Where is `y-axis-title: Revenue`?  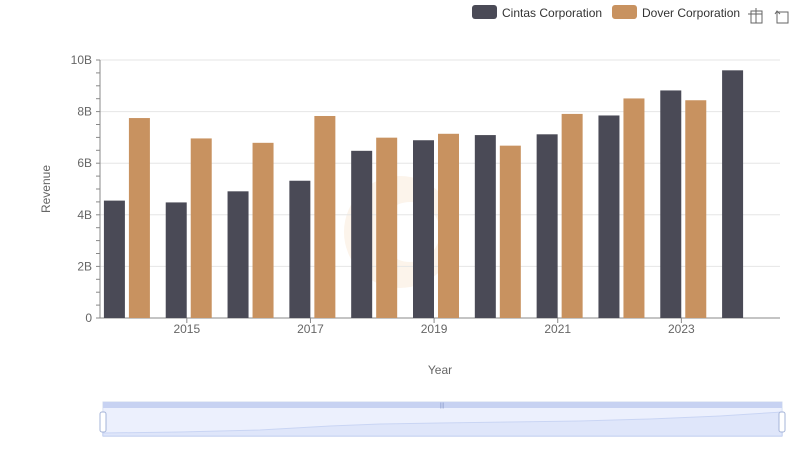 y-axis-title: Revenue is located at coordinates (46, 189).